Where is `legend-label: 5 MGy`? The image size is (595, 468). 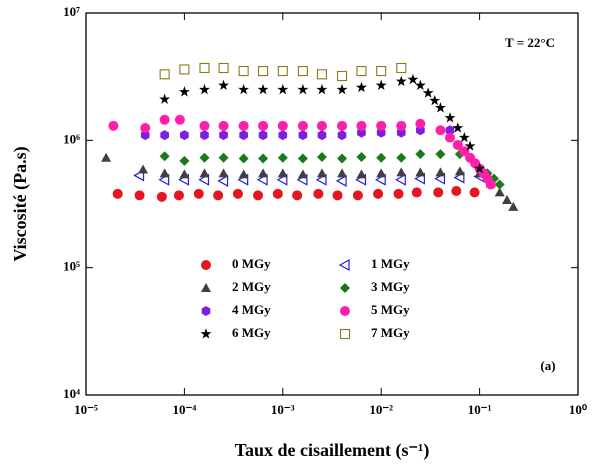
legend-label: 5 MGy is located at coordinates (390, 309).